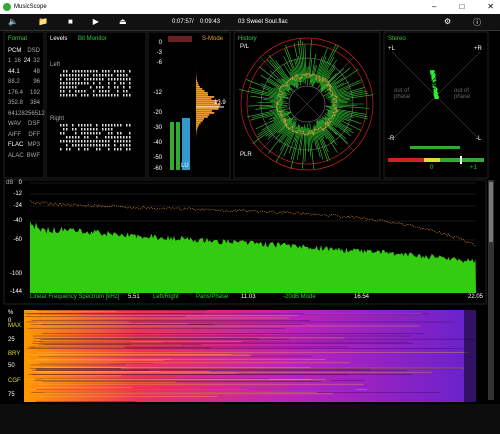 This screenshot has width=500, height=434. What do you see at coordinates (476, 297) in the screenshot?
I see `spectrum-footer-label: 22.05` at bounding box center [476, 297].